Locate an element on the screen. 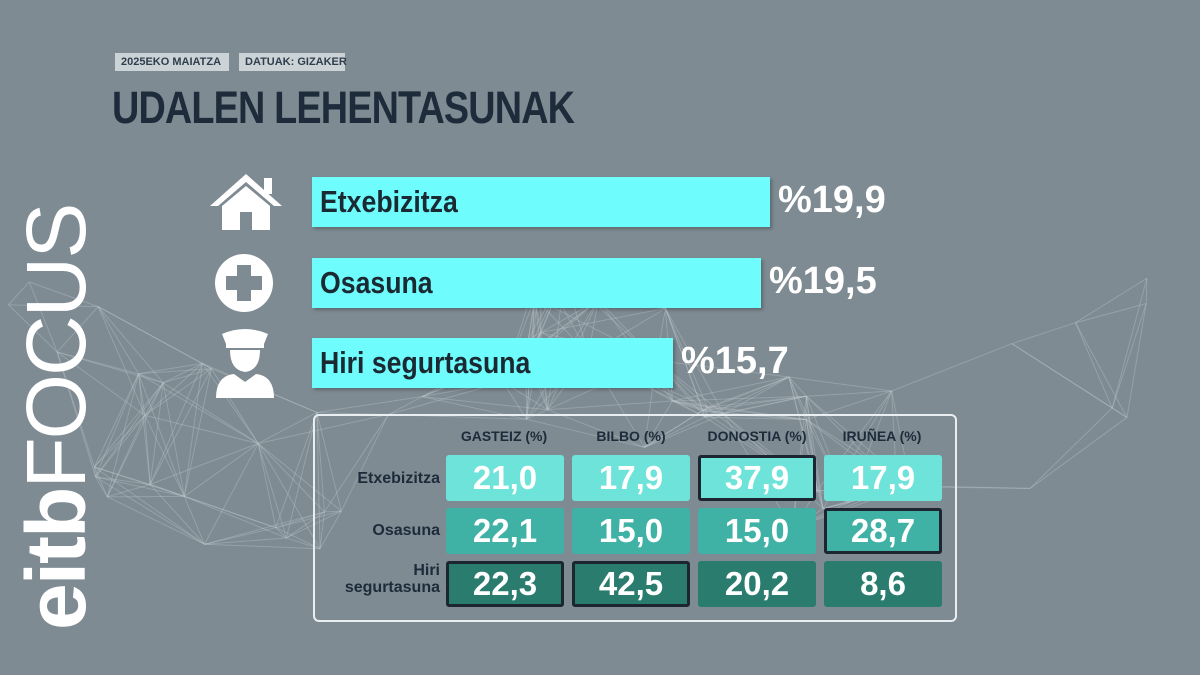 The height and width of the screenshot is (675, 1200). table-cell: 22,1 is located at coordinates (505, 531).